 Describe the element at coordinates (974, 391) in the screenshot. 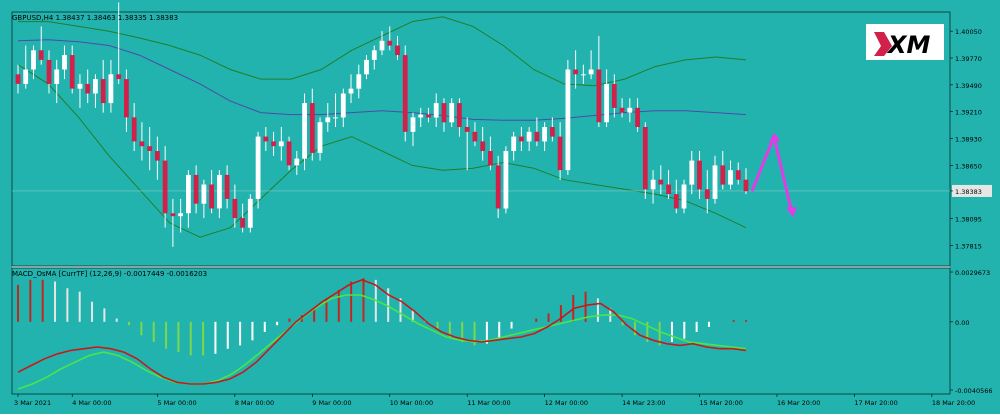

I see `macd-tick-label: -0.0040566` at that location.